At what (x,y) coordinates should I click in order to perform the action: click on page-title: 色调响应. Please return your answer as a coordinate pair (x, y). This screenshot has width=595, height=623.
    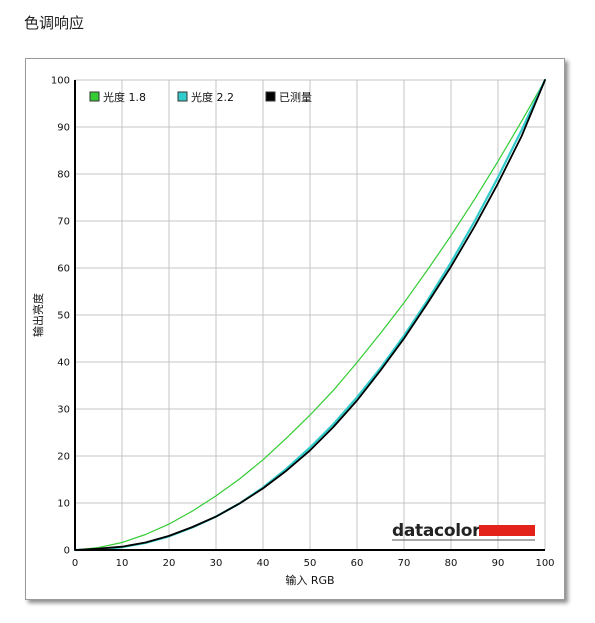
    Looking at the image, I should click on (54, 23).